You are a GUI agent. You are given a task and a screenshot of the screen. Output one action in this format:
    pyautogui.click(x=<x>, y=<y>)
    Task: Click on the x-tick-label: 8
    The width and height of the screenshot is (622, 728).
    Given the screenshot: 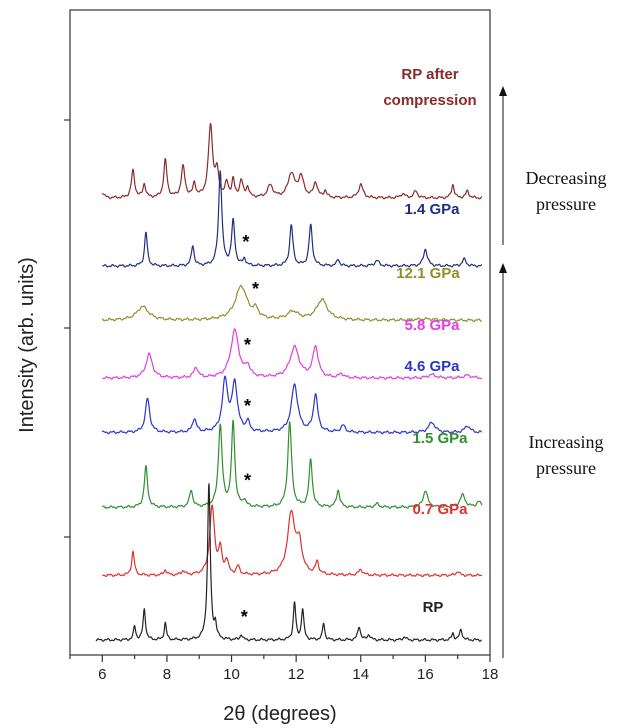 What is the action you would take?
    pyautogui.click(x=167, y=674)
    